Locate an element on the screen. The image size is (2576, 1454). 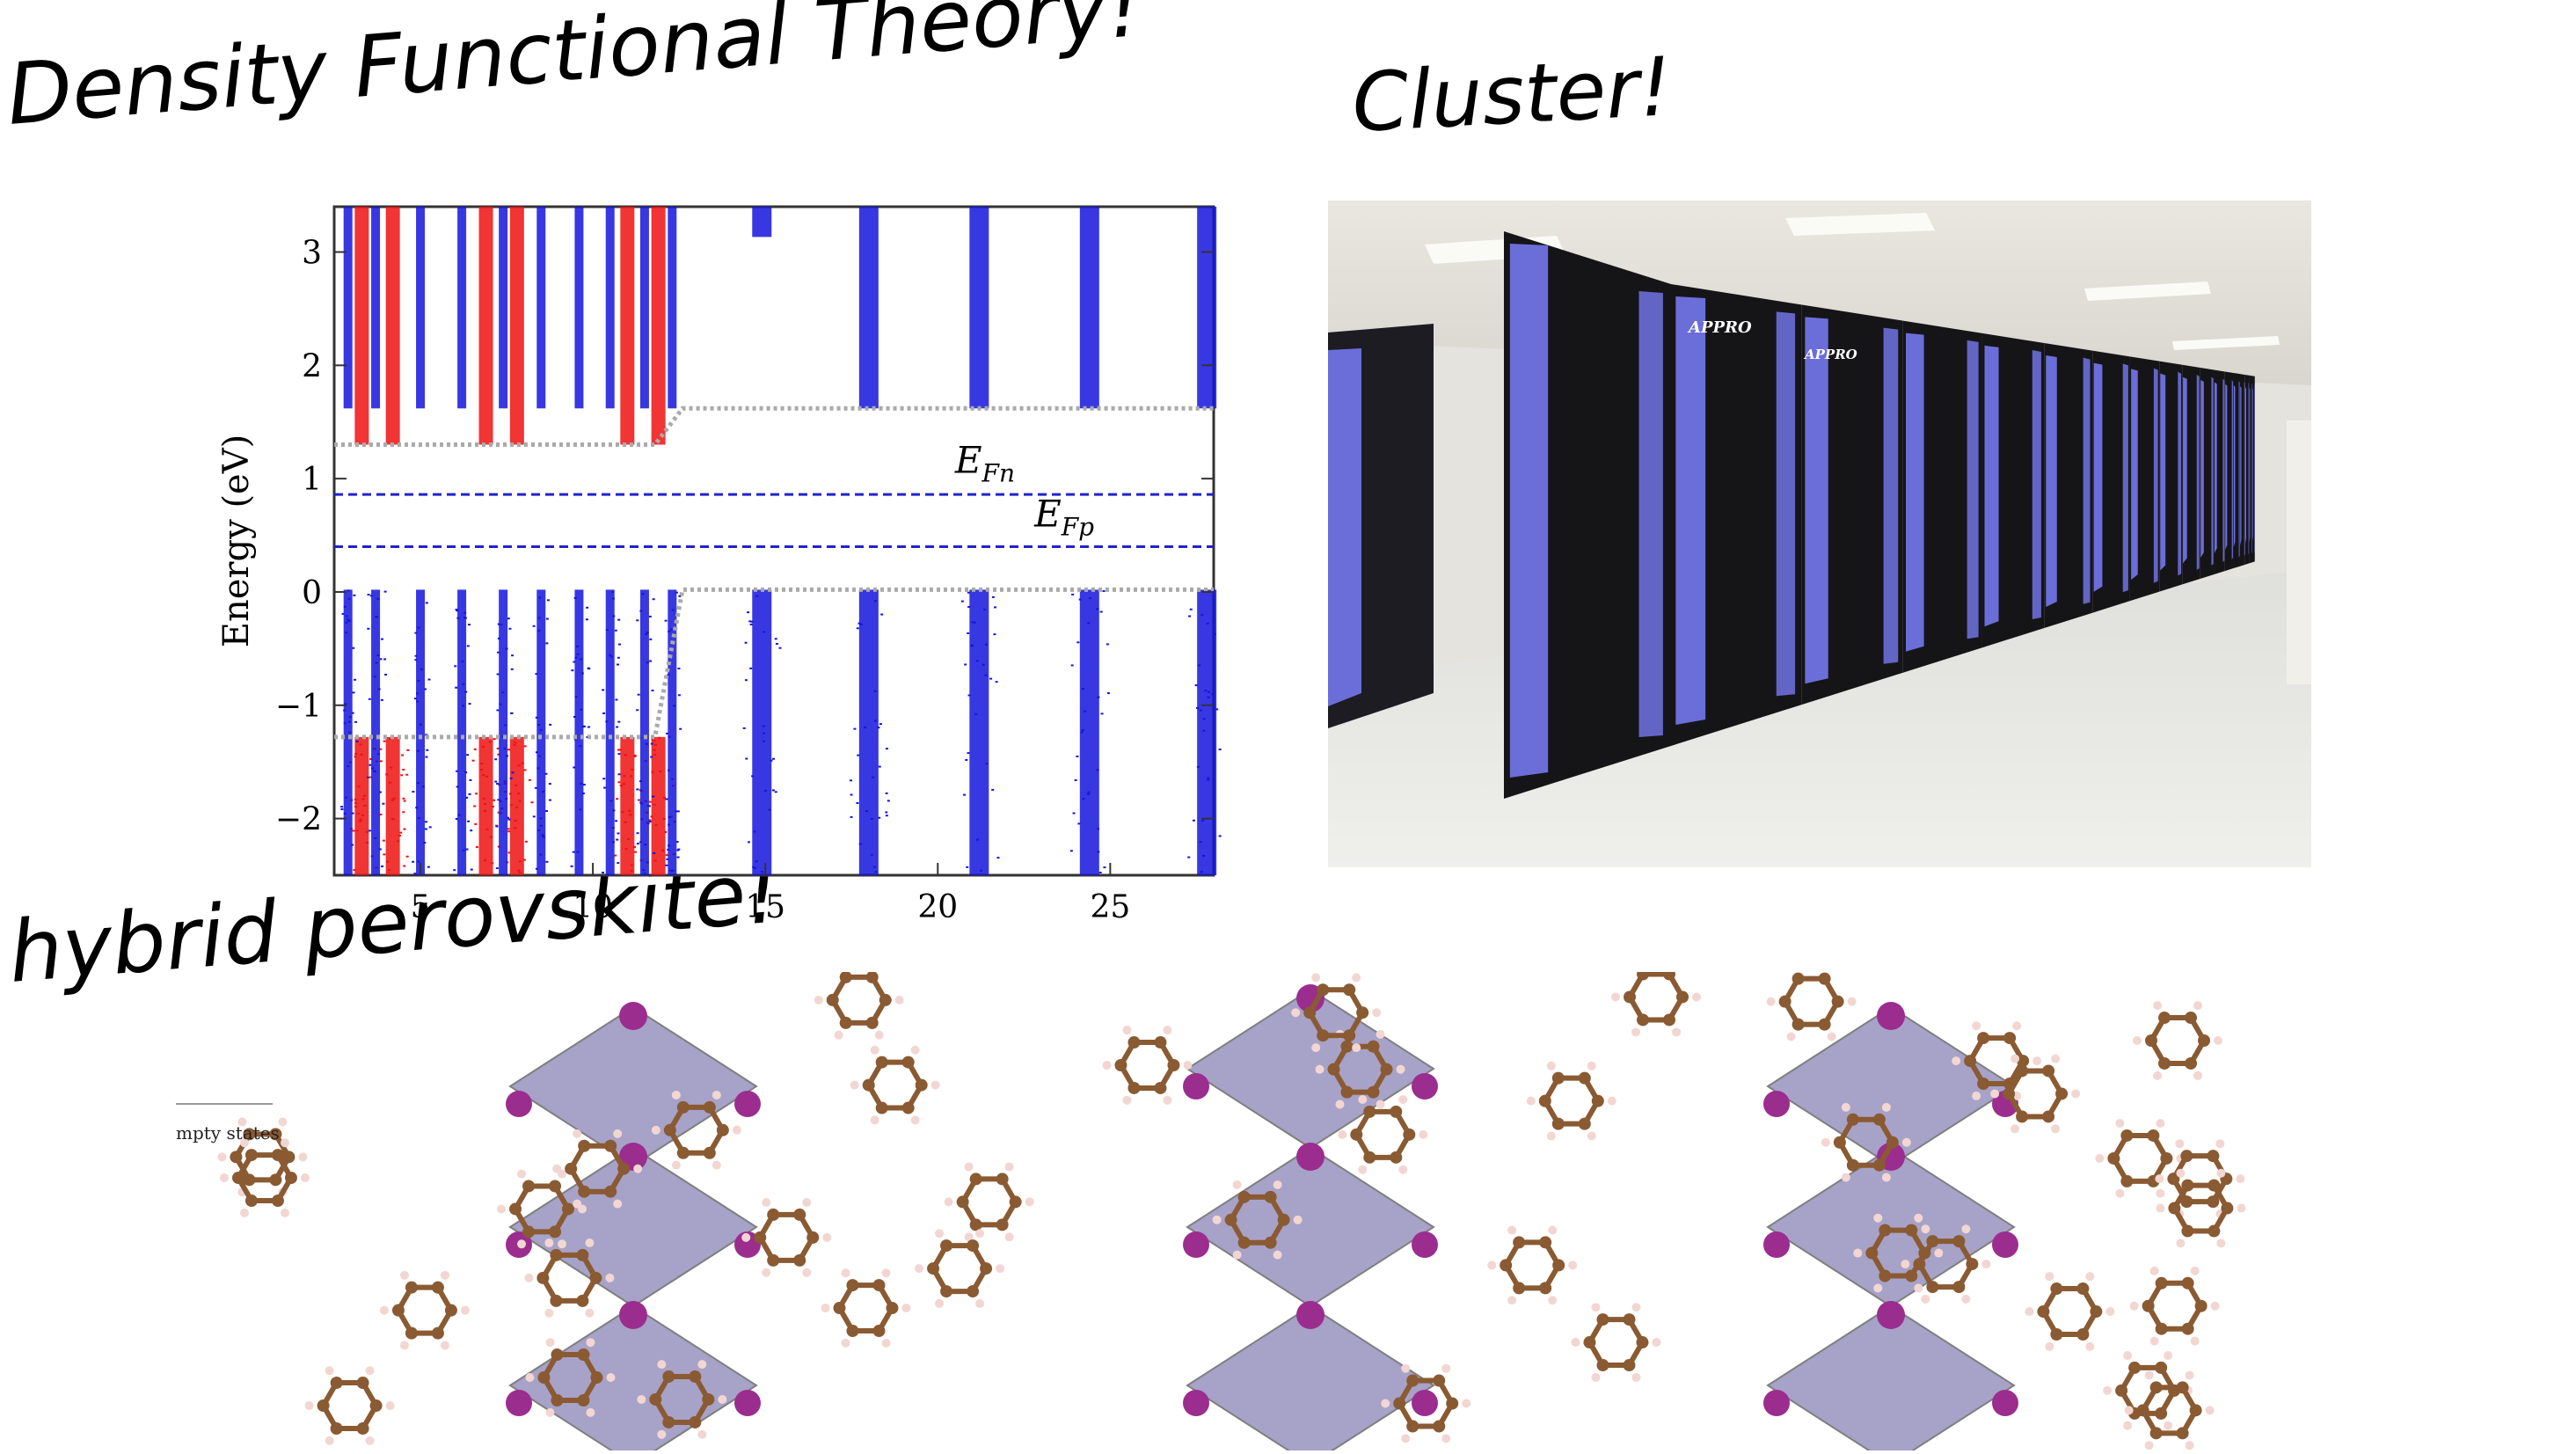
dft-caption: Density Functional Theory! is located at coordinates (574, 68).